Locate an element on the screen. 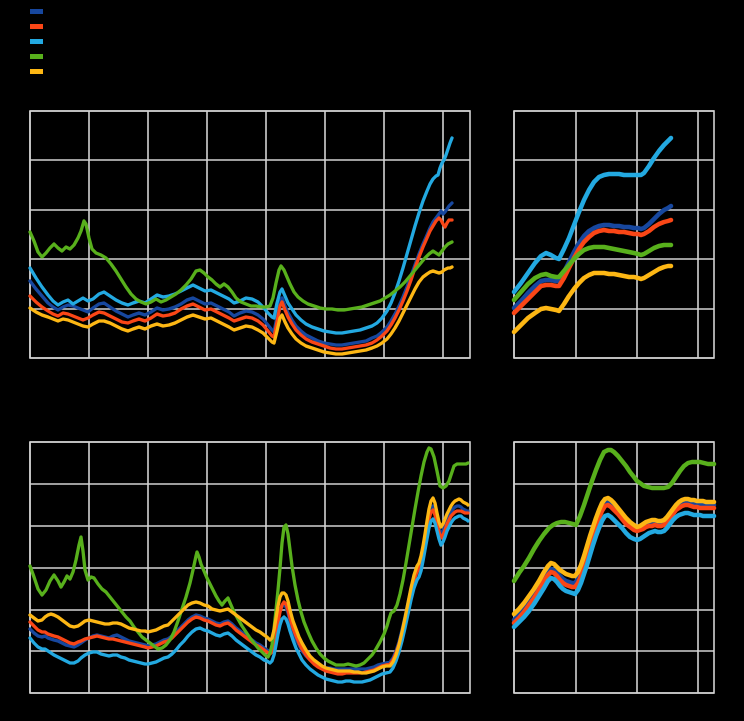 This screenshot has width=744, height=721. chart-bottom-right is located at coordinates (614, 567).